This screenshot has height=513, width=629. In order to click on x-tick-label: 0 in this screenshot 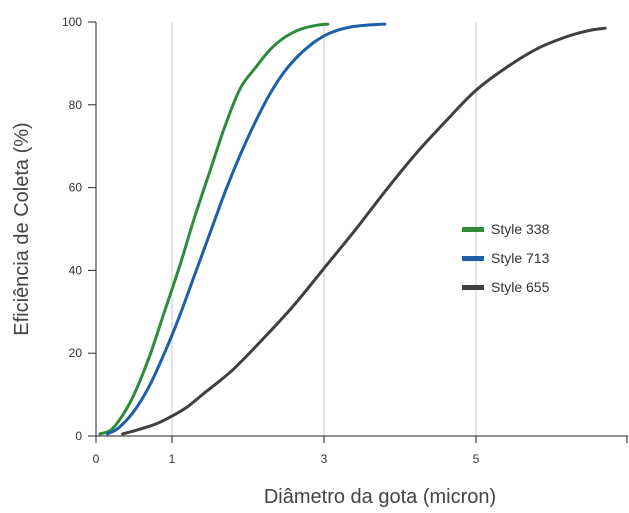, I will do `click(96, 459)`.